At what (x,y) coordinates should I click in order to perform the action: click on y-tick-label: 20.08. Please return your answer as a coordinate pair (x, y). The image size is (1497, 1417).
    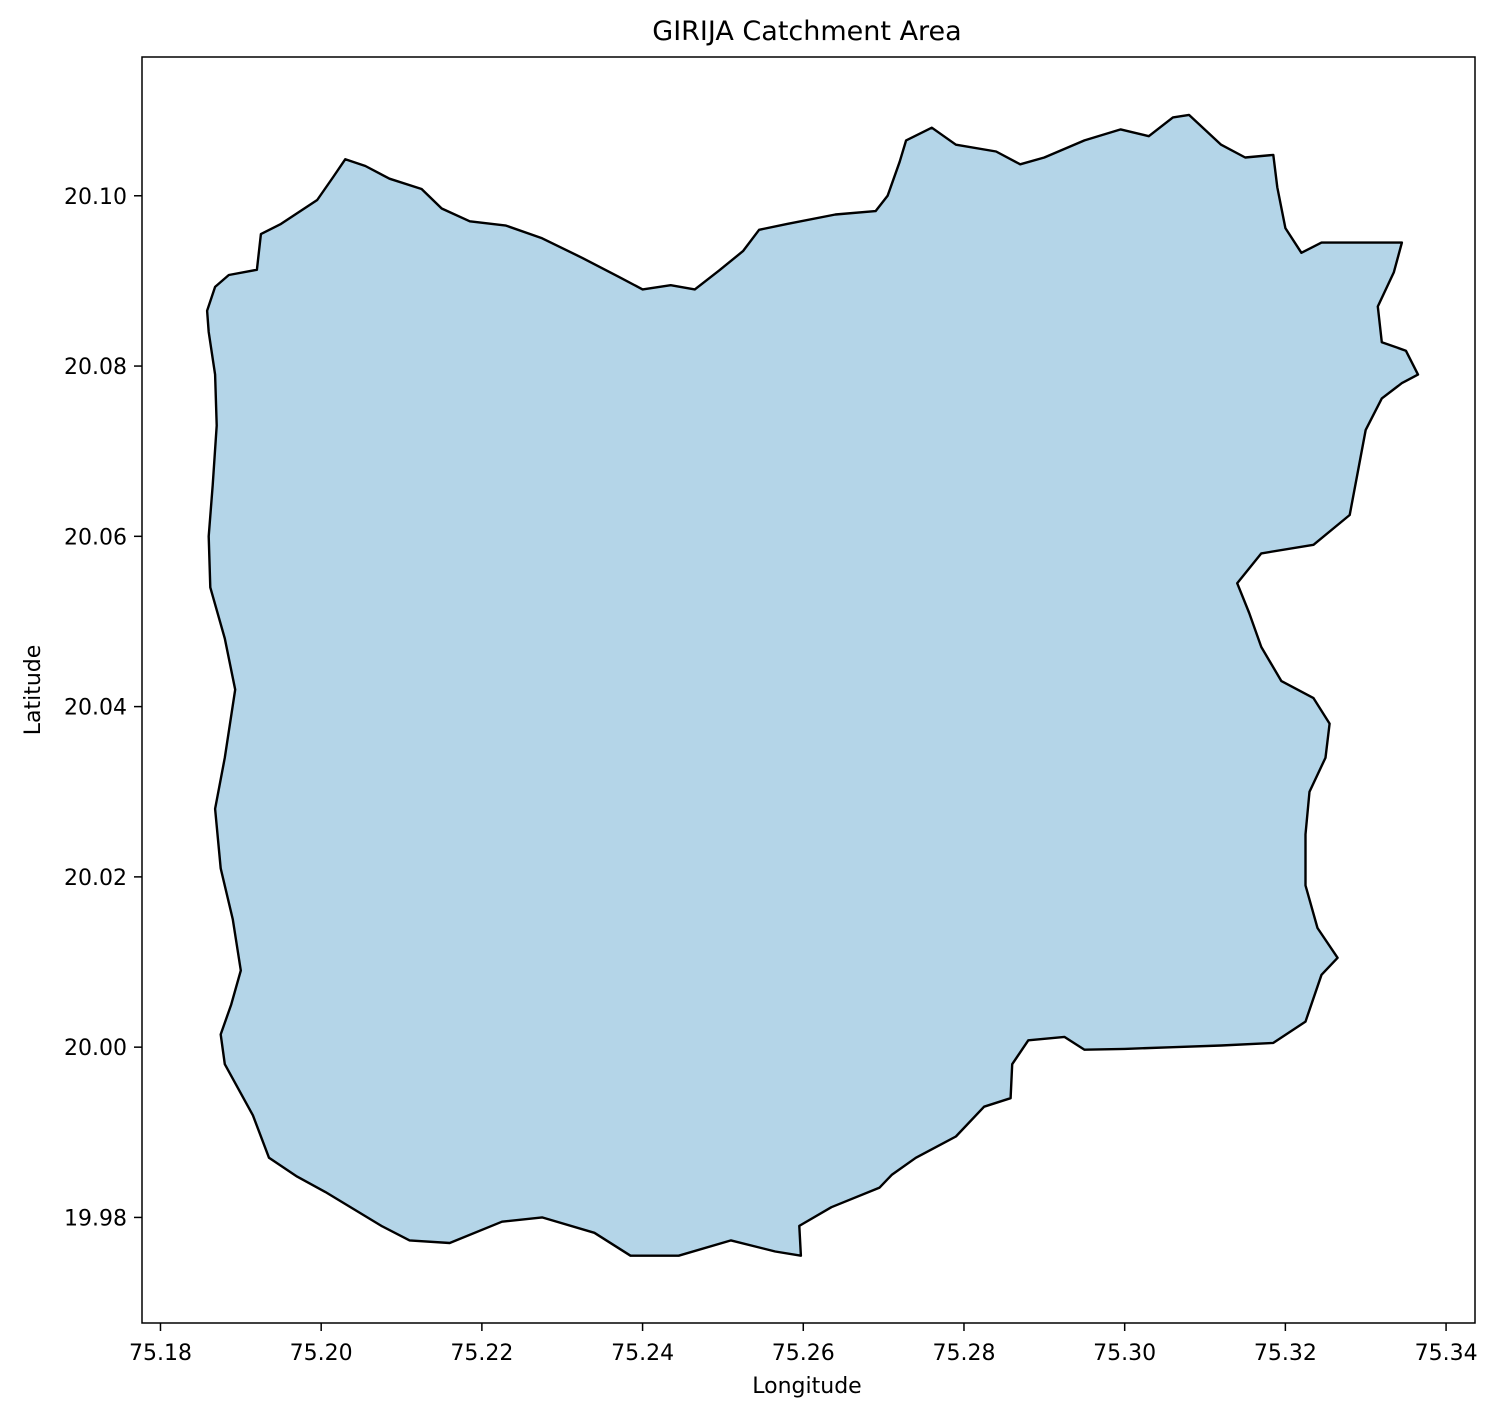
    Looking at the image, I should click on (95, 367).